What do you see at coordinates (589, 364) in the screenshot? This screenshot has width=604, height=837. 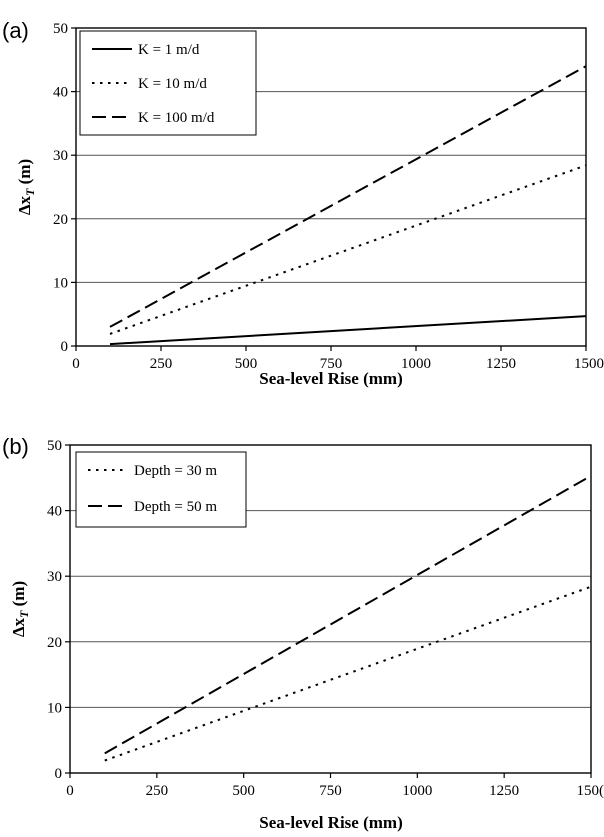 I see `x-tick-label: 1500` at bounding box center [589, 364].